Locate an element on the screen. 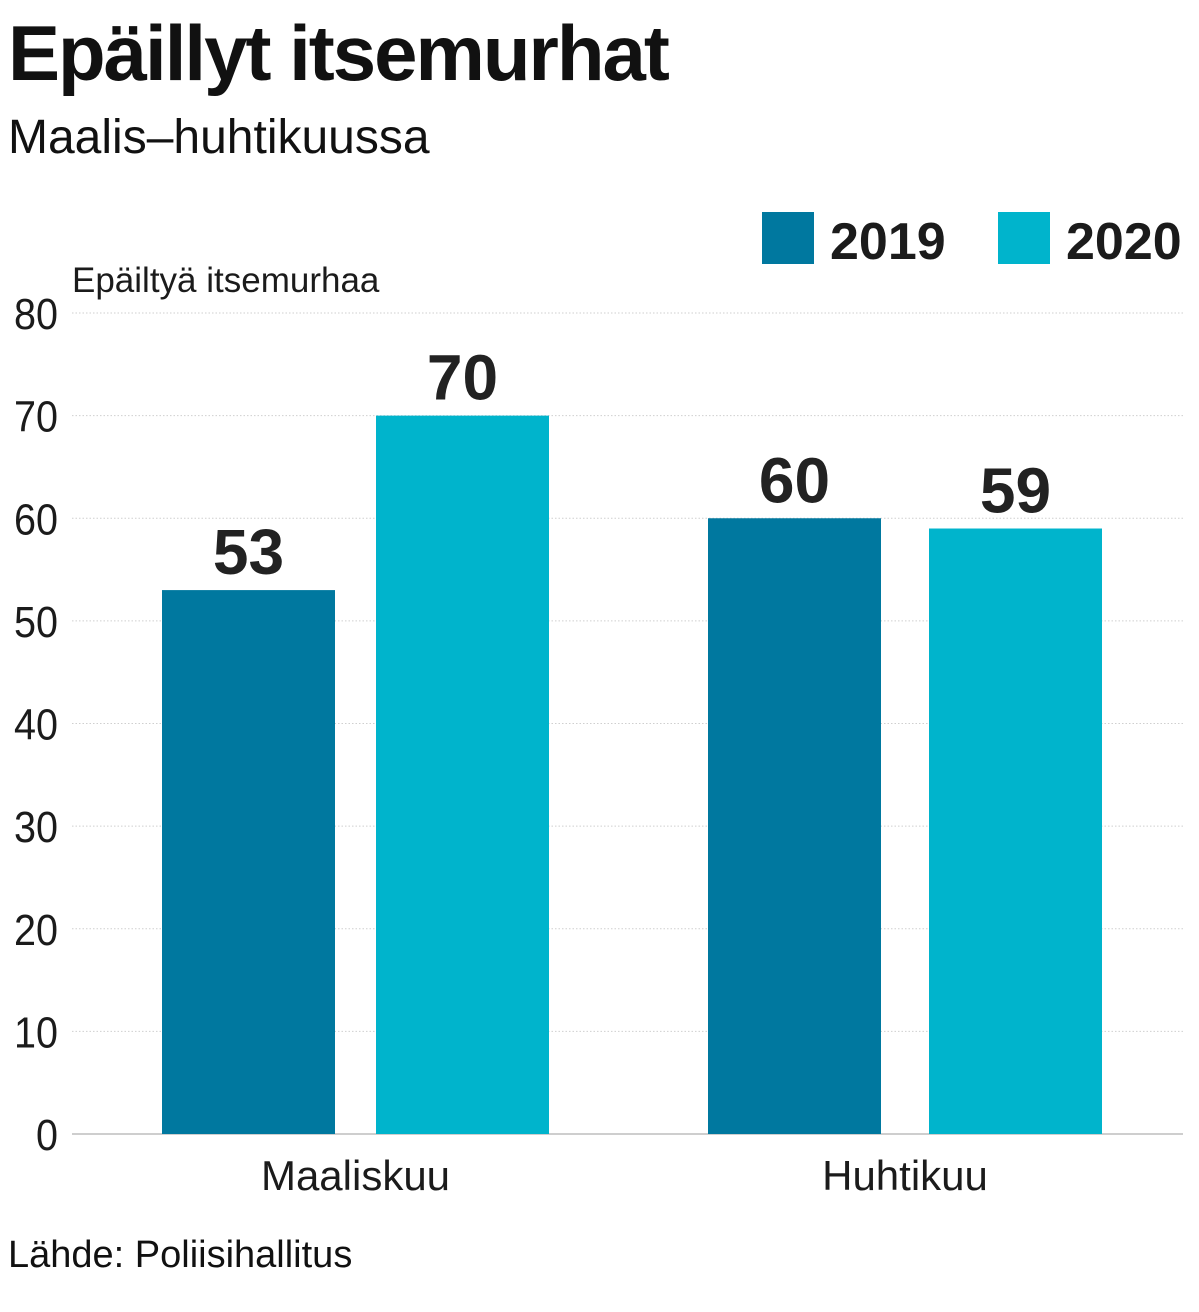  y-axis-ticks: 0 10 20 30 40 50 60 70 80 is located at coordinates (36, 725).